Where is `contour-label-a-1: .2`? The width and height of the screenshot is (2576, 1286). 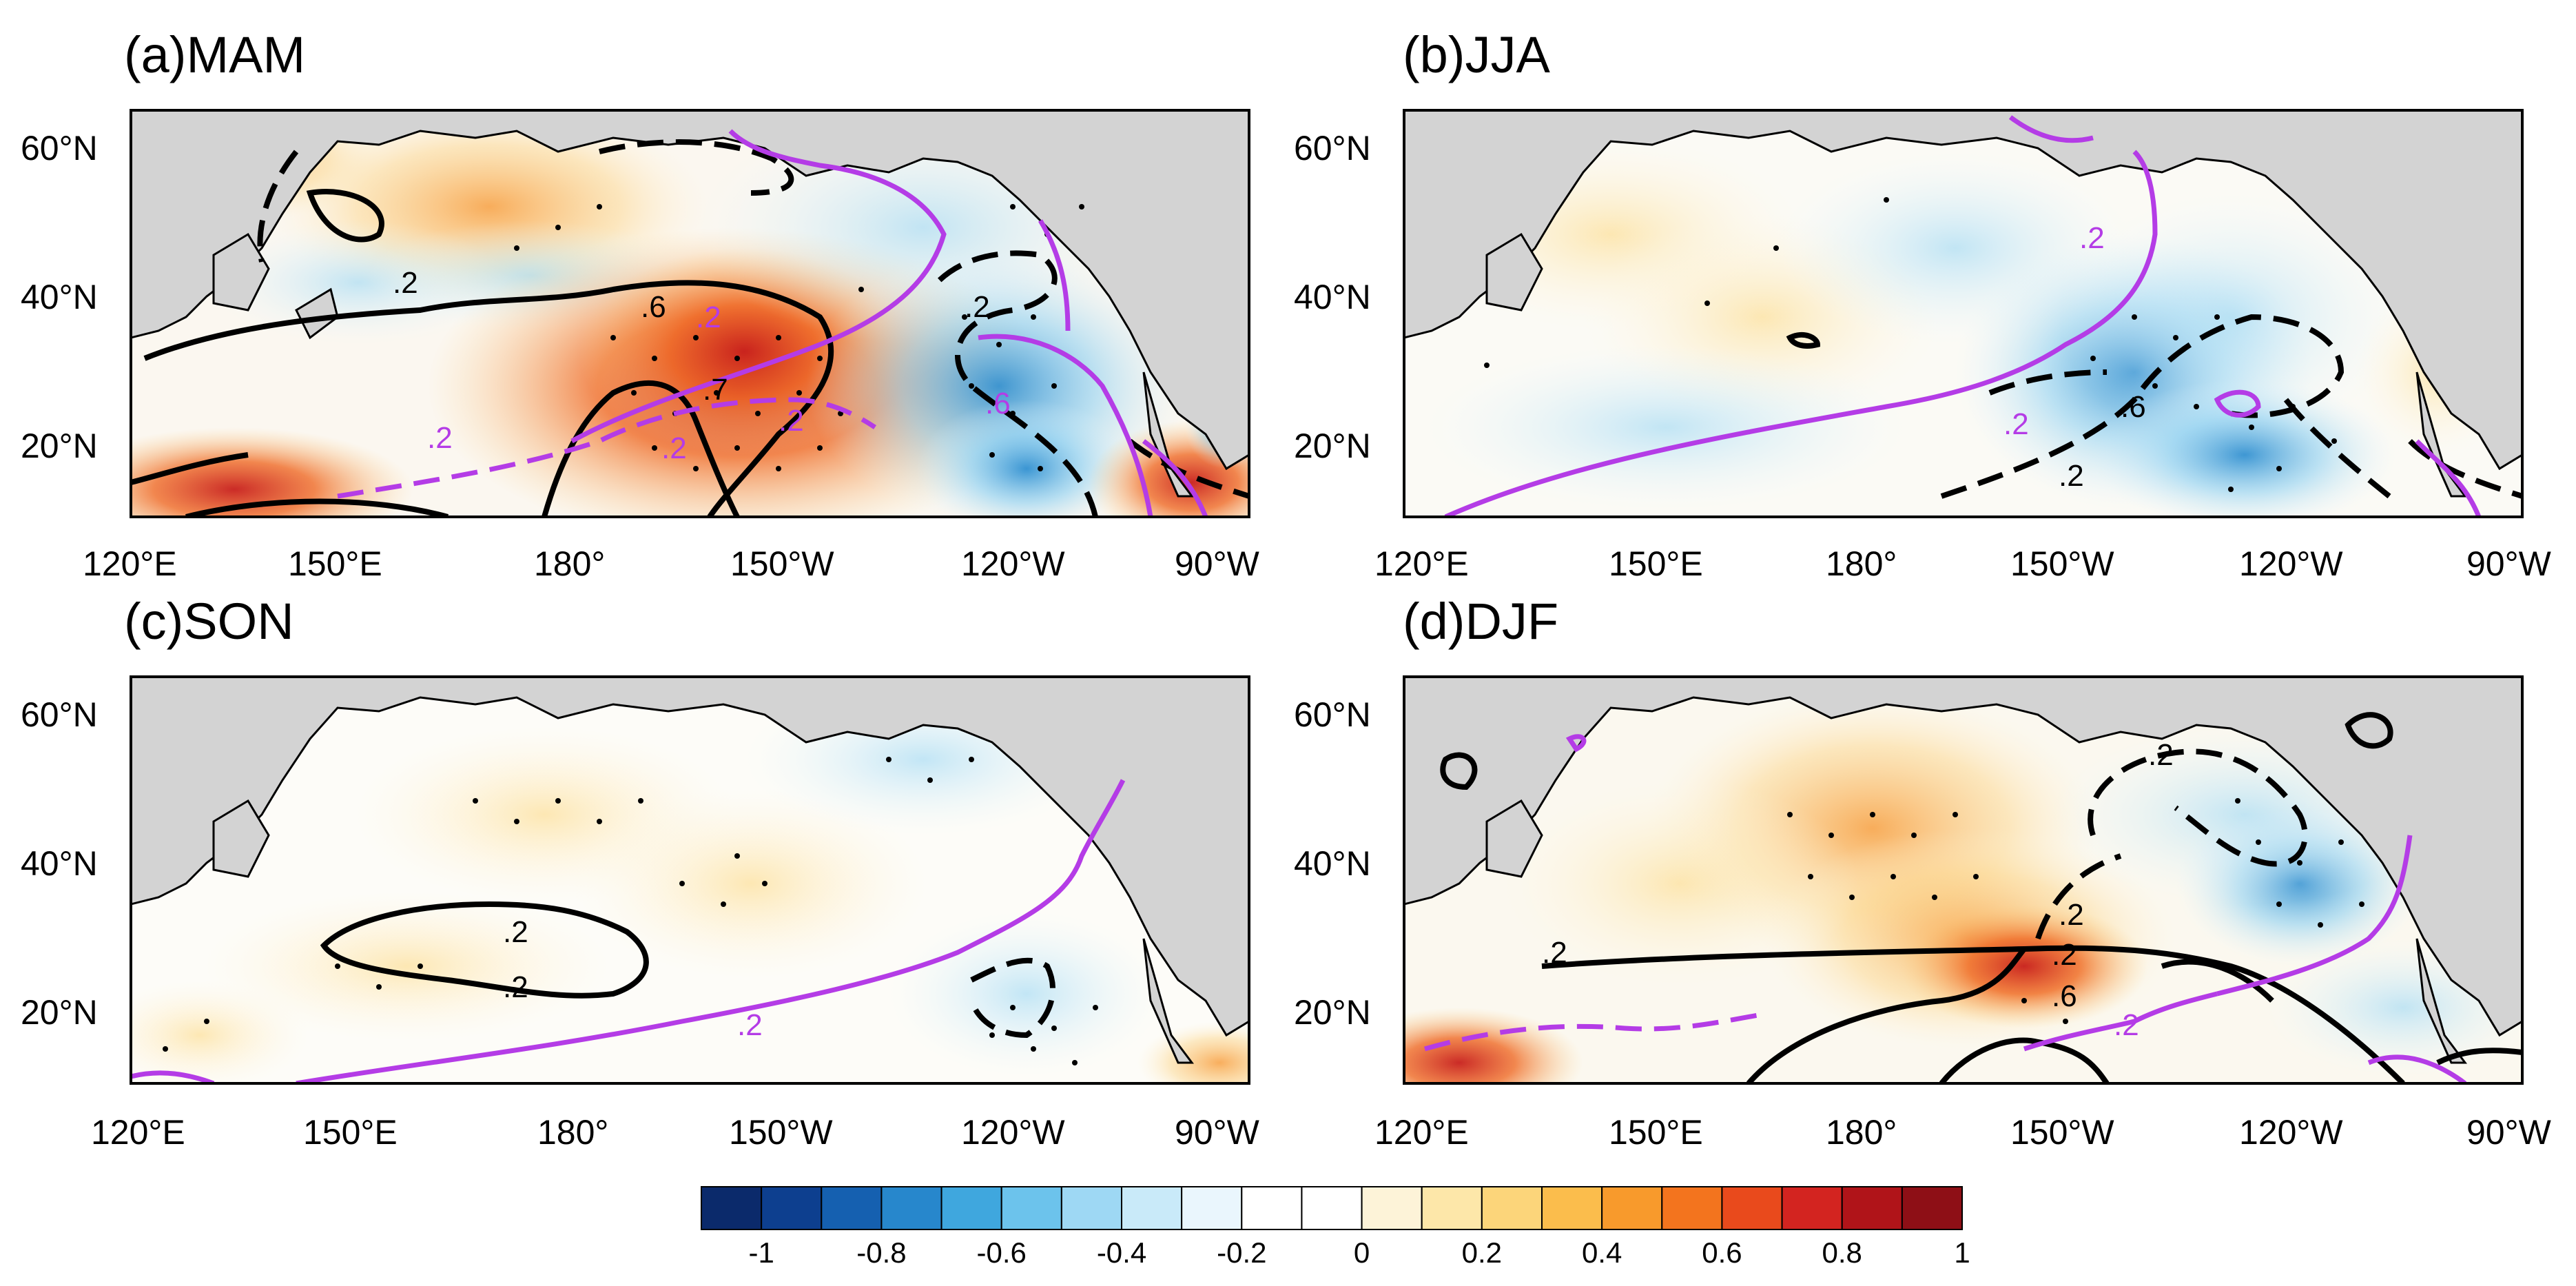
contour-label-a-1: .2 is located at coordinates (405, 283).